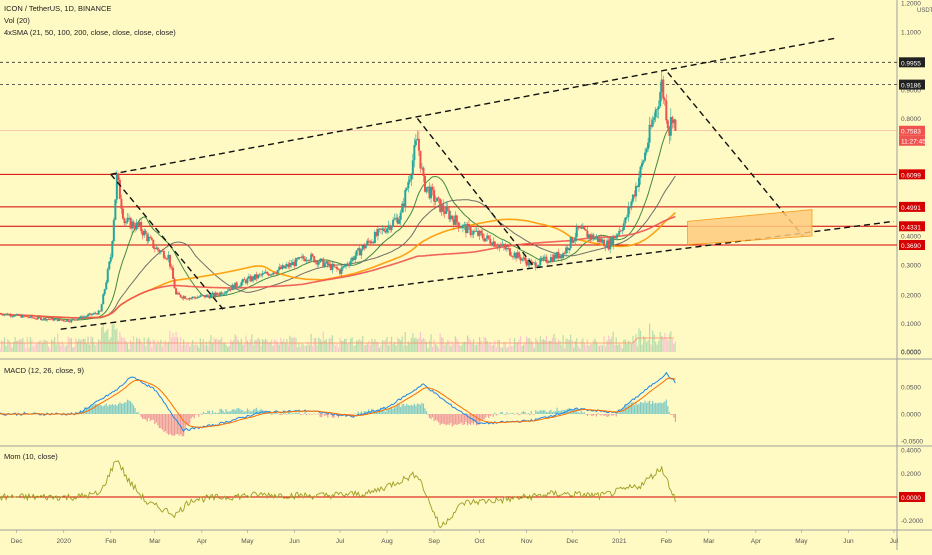 This screenshot has width=932, height=555. I want to click on time-tick-label: Mar, so click(709, 541).